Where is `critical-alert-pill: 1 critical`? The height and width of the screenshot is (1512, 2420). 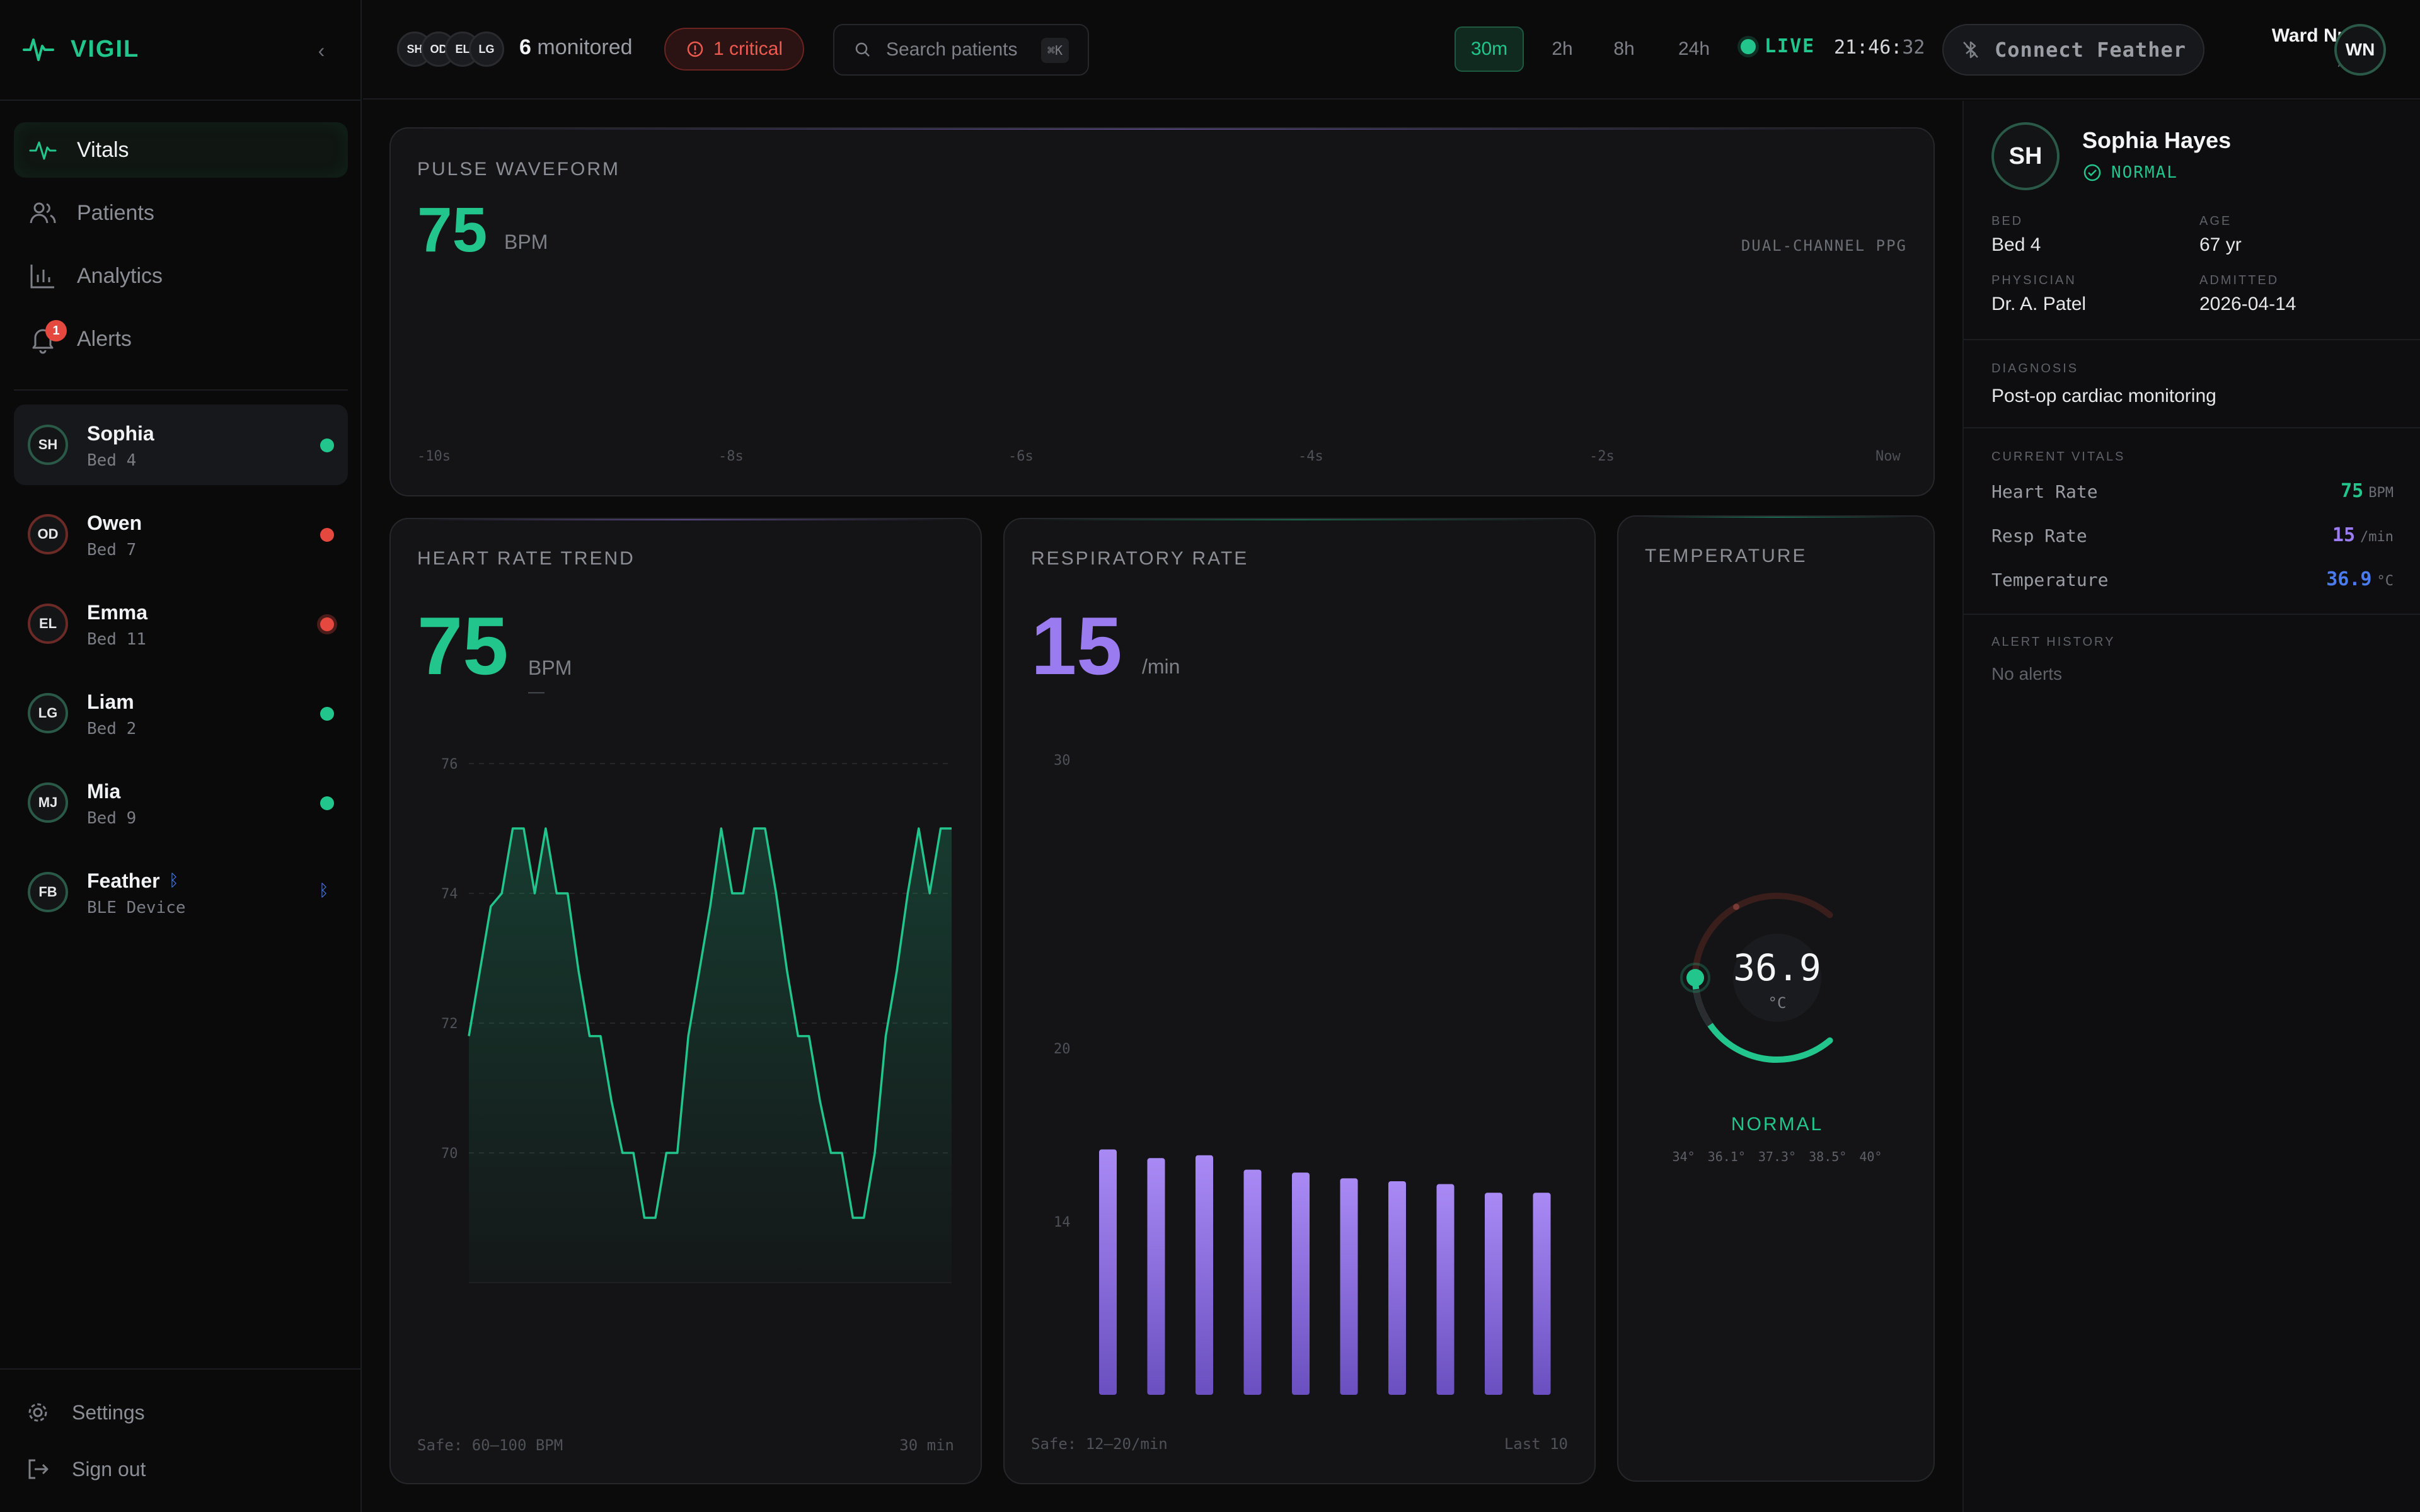
critical-alert-pill: 1 critical is located at coordinates (734, 49).